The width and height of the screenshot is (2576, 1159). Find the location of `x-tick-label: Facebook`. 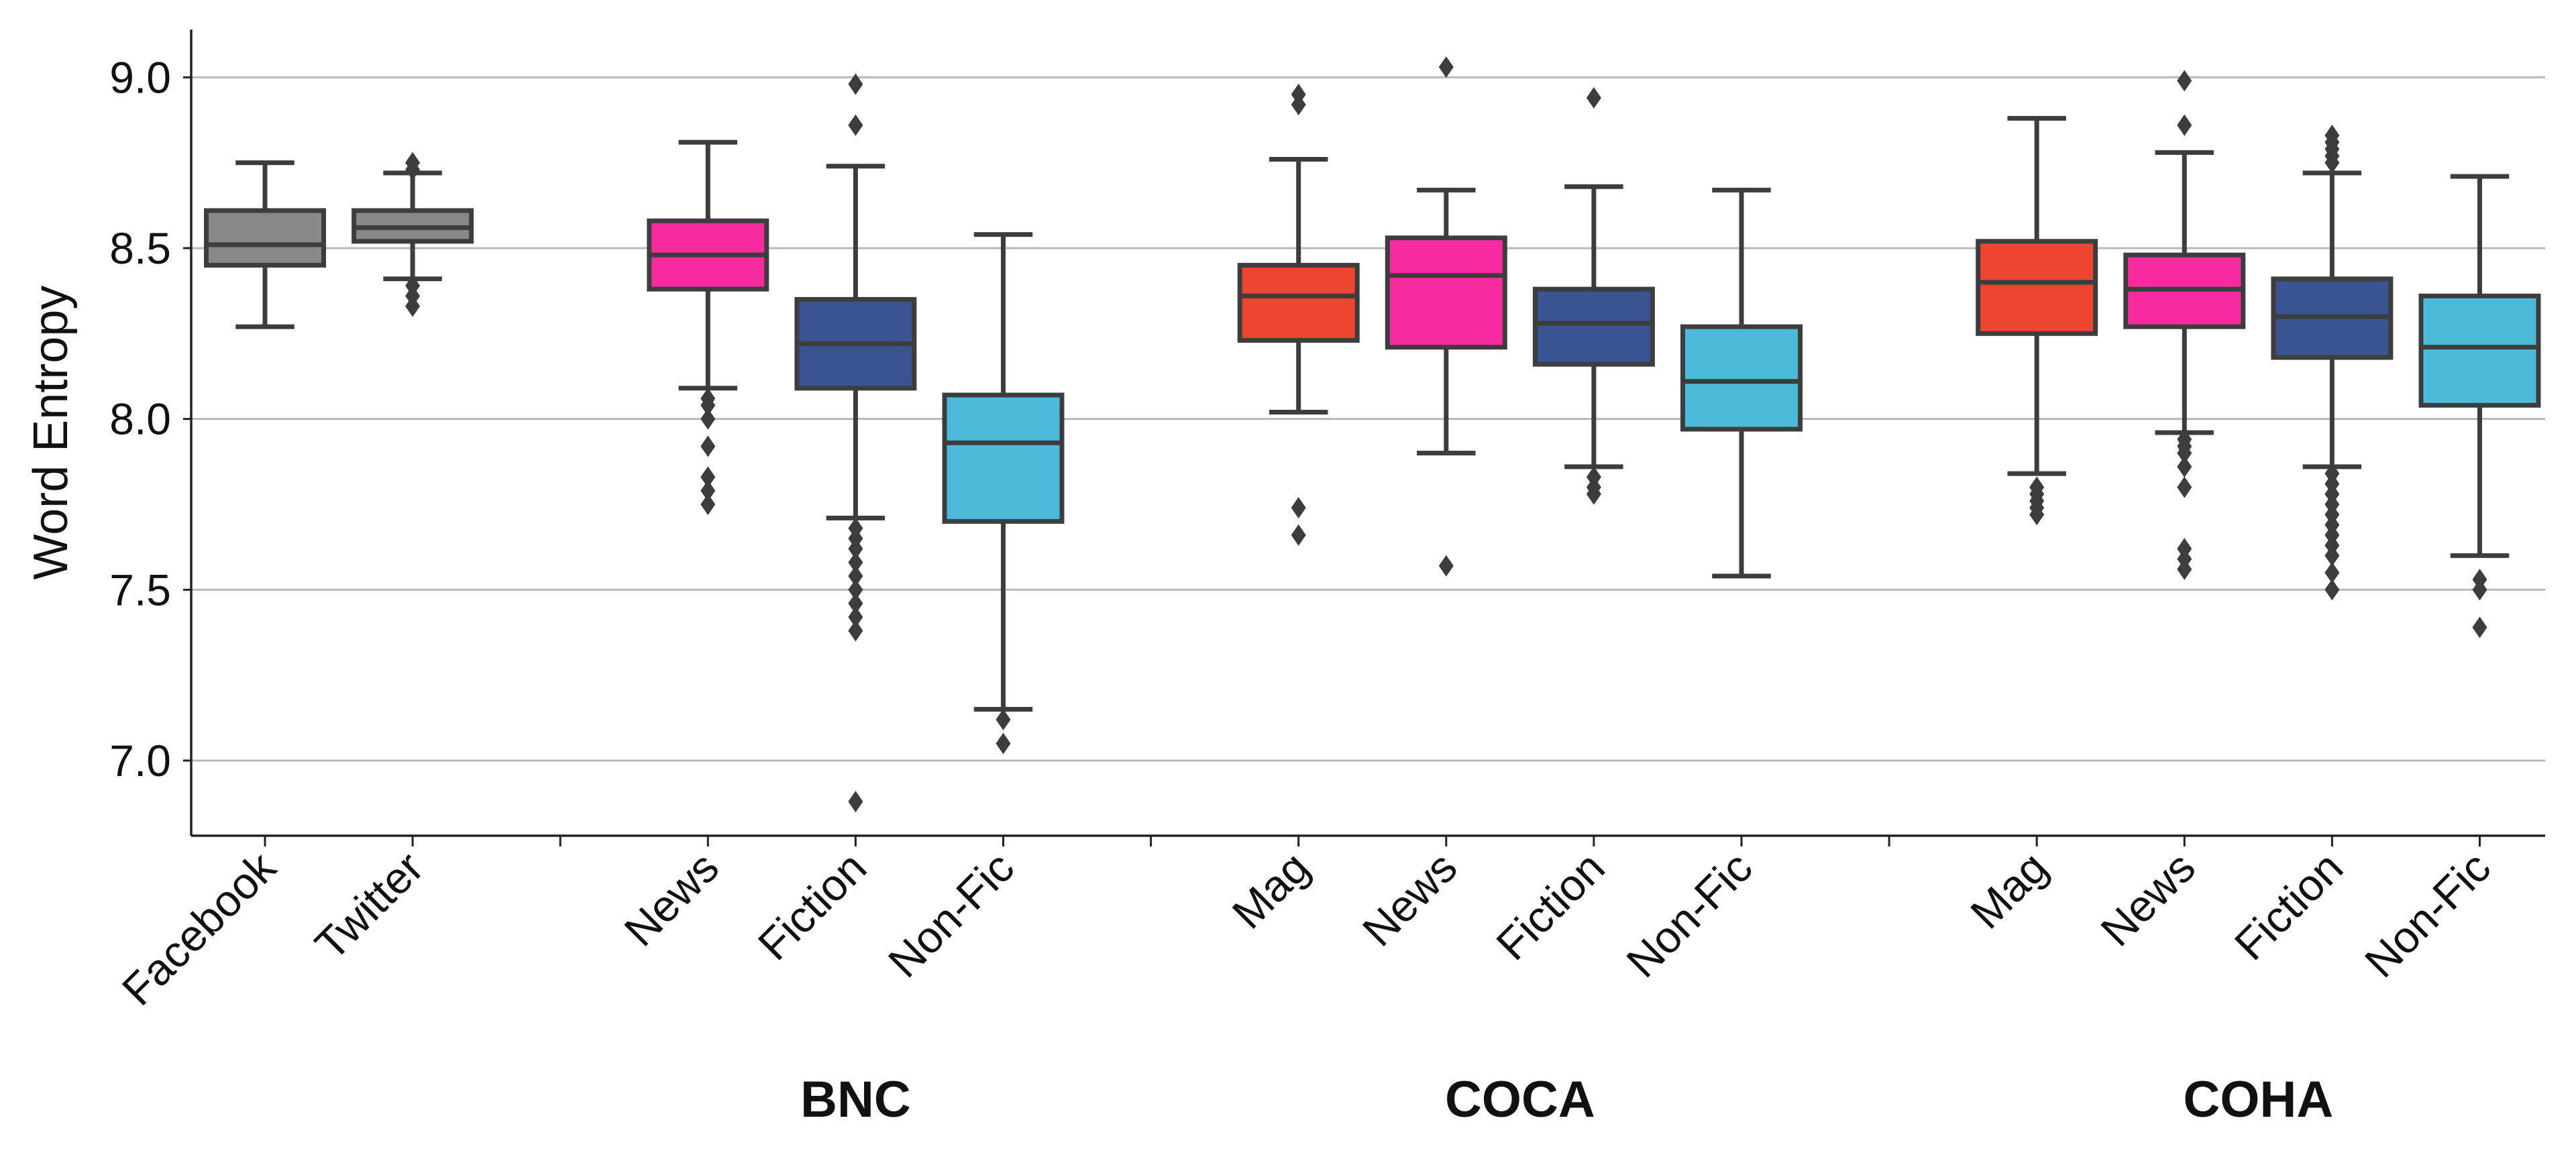

x-tick-label: Facebook is located at coordinates (199, 928).